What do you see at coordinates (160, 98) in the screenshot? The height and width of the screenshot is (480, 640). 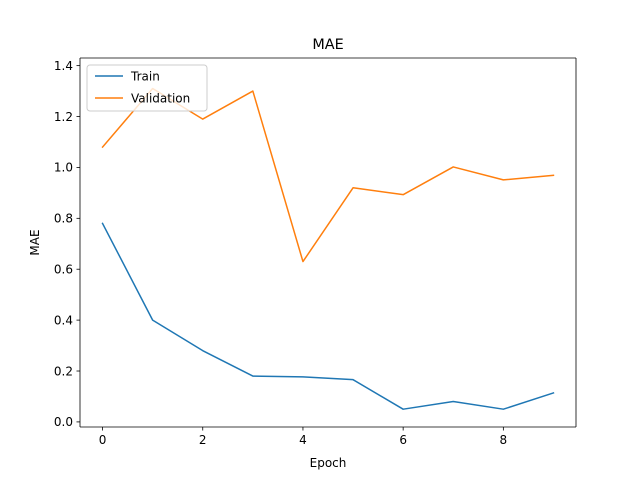 I see `legend-label-validation: Validation` at bounding box center [160, 98].